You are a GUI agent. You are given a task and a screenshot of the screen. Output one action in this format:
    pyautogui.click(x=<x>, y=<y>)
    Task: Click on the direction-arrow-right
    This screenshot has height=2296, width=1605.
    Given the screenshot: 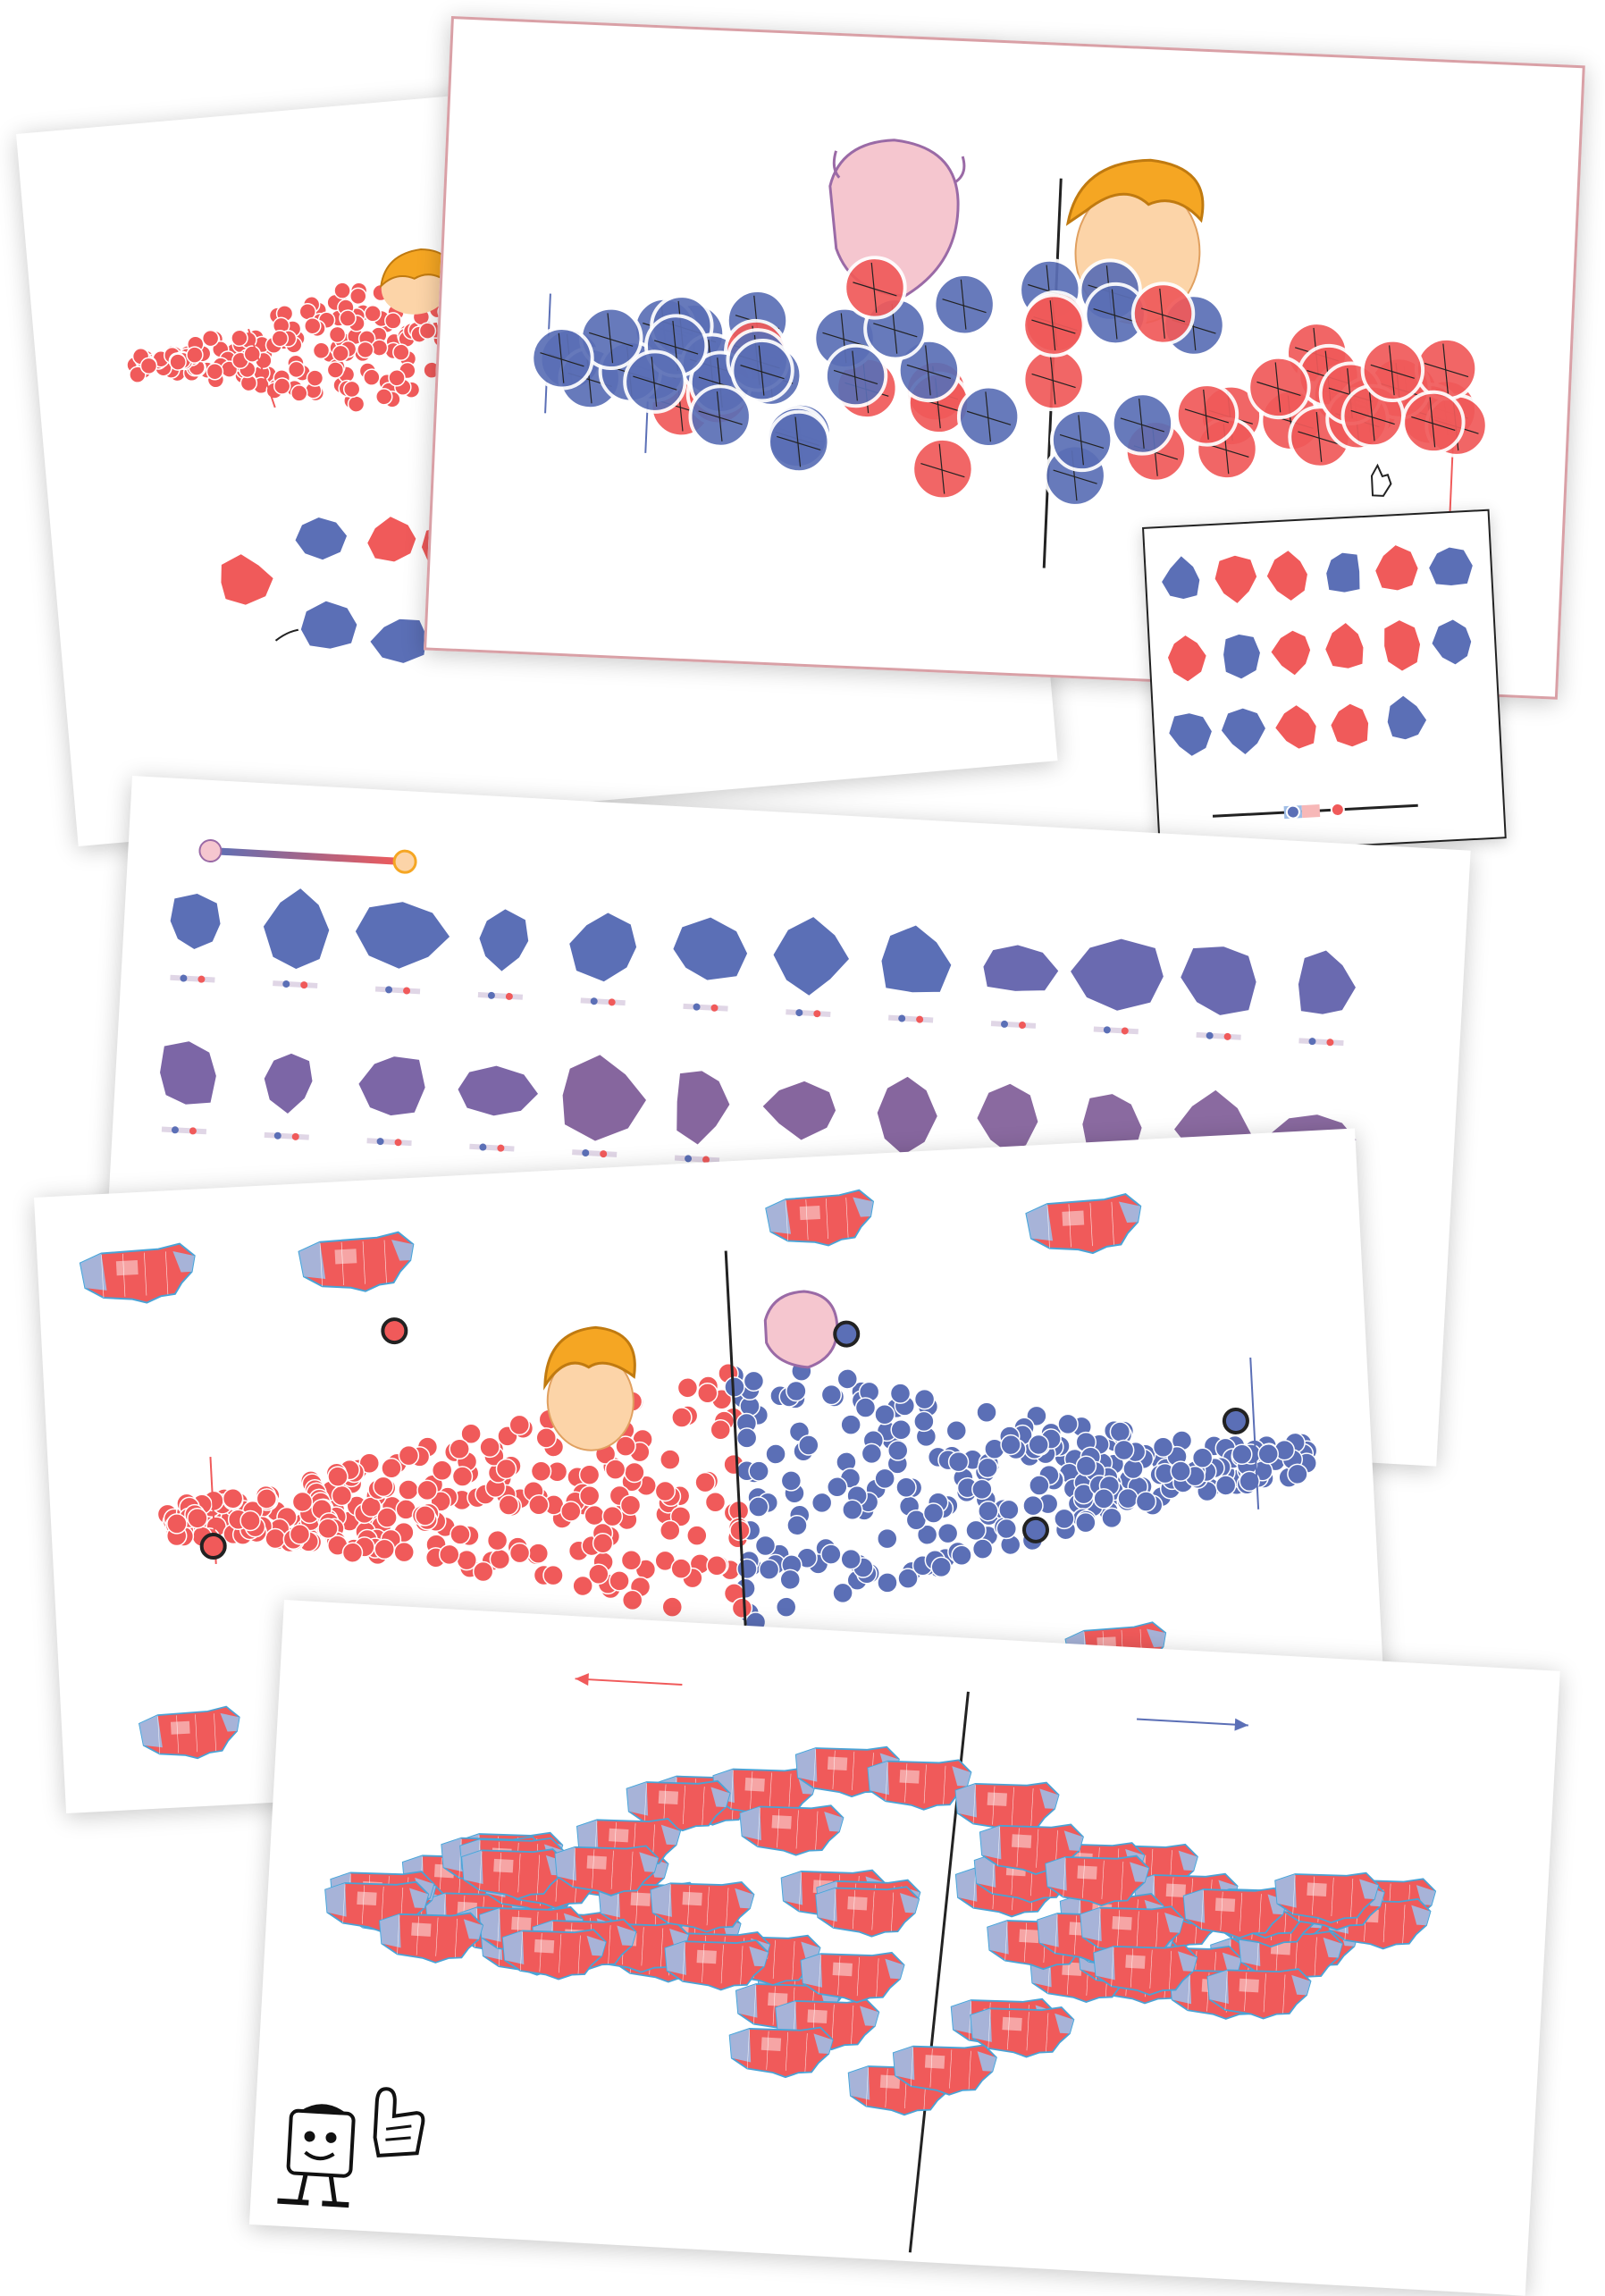 What is the action you would take?
    pyautogui.click(x=1192, y=1724)
    